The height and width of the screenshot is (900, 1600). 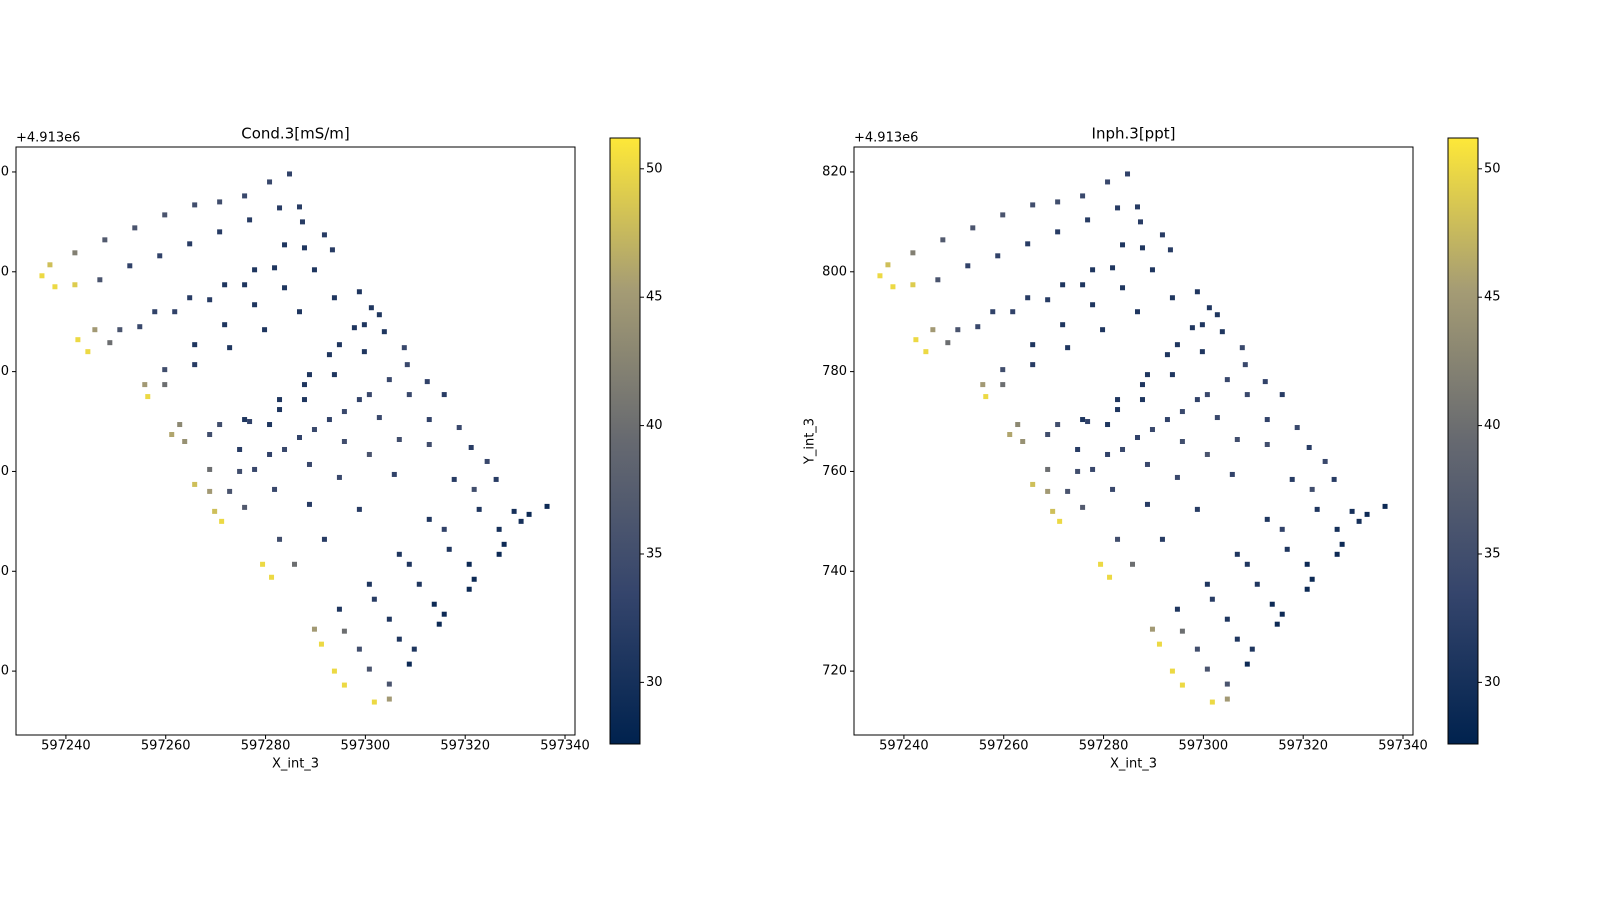 What do you see at coordinates (654, 168) in the screenshot?
I see `colorbar-tick-label: 50` at bounding box center [654, 168].